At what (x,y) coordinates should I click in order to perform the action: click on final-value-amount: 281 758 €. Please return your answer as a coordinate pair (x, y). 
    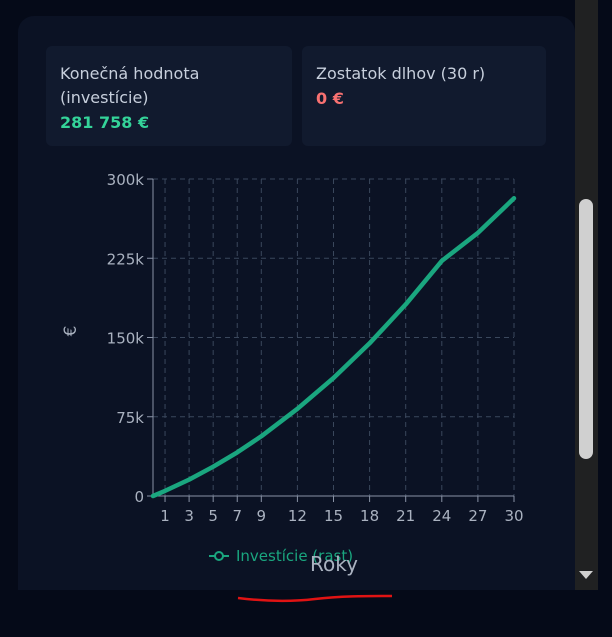
    Looking at the image, I should click on (105, 122).